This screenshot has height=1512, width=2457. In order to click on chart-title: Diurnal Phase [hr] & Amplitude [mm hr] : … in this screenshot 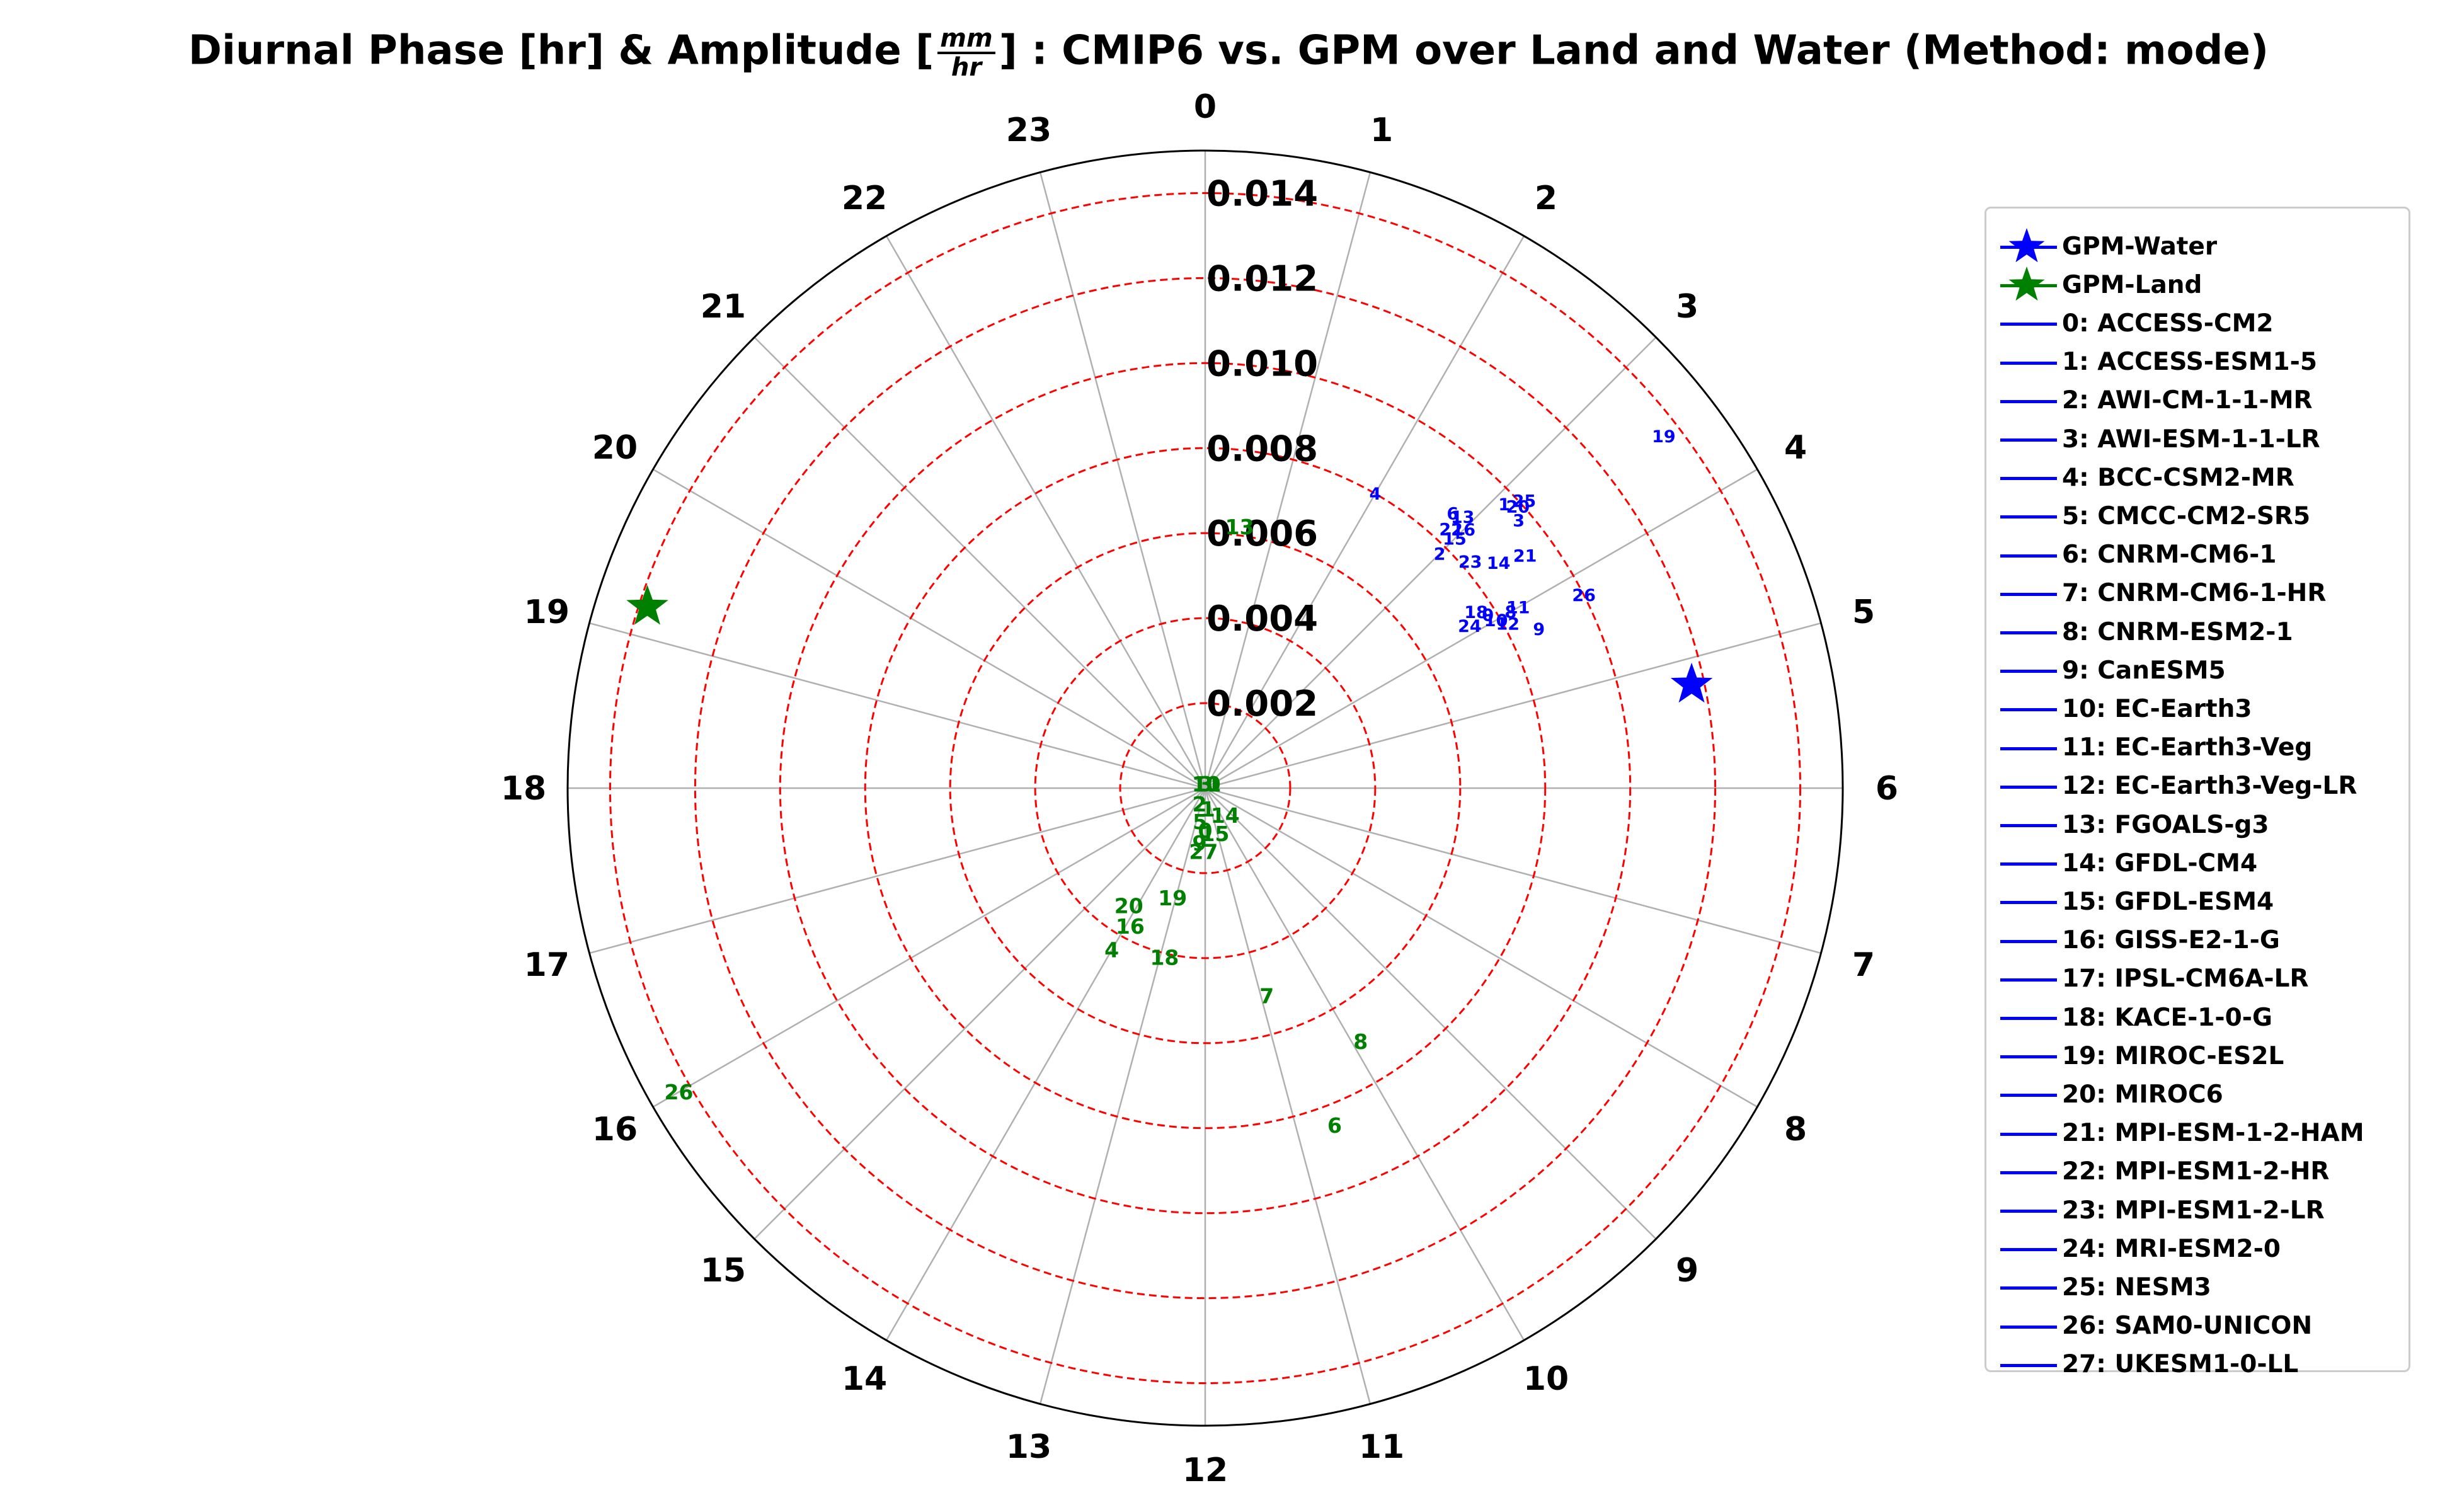, I will do `click(1228, 53)`.